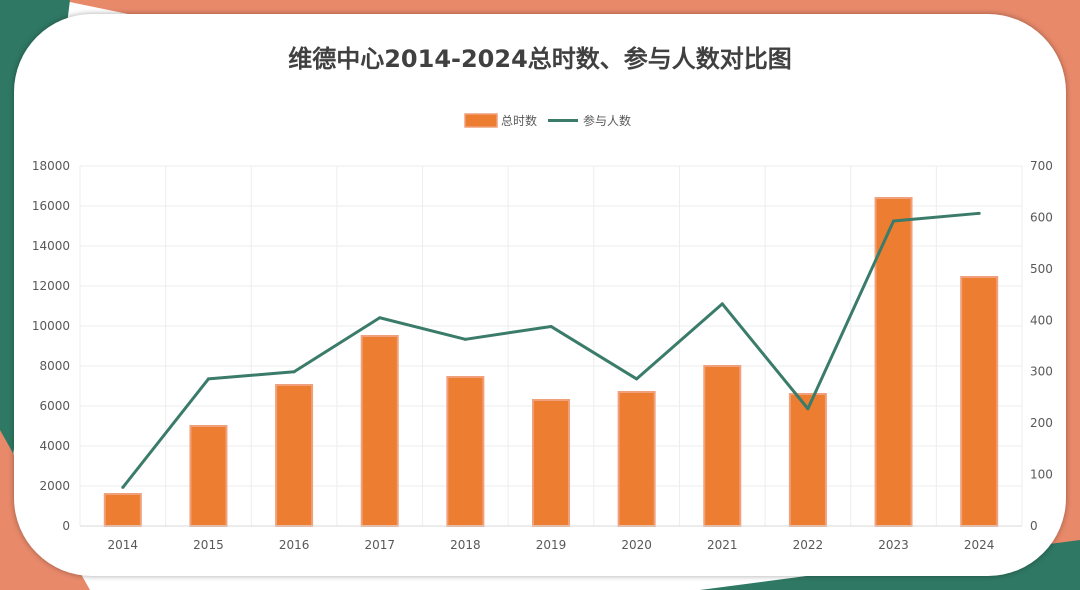 The image size is (1080, 590). Describe the element at coordinates (122, 510) in the screenshot. I see `bar-2014` at that location.